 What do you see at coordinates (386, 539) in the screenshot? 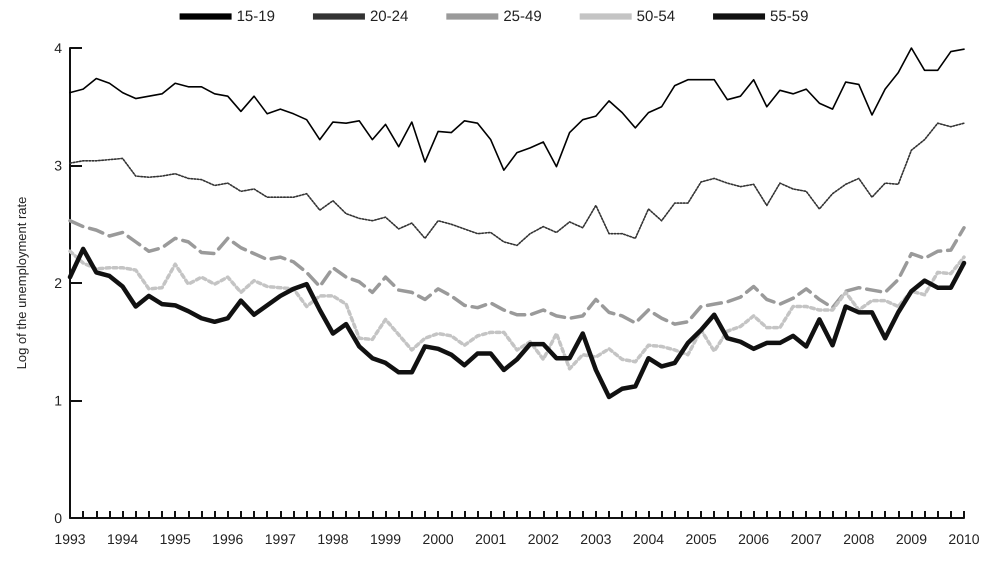
I see `x-tick-label: 1999` at bounding box center [386, 539].